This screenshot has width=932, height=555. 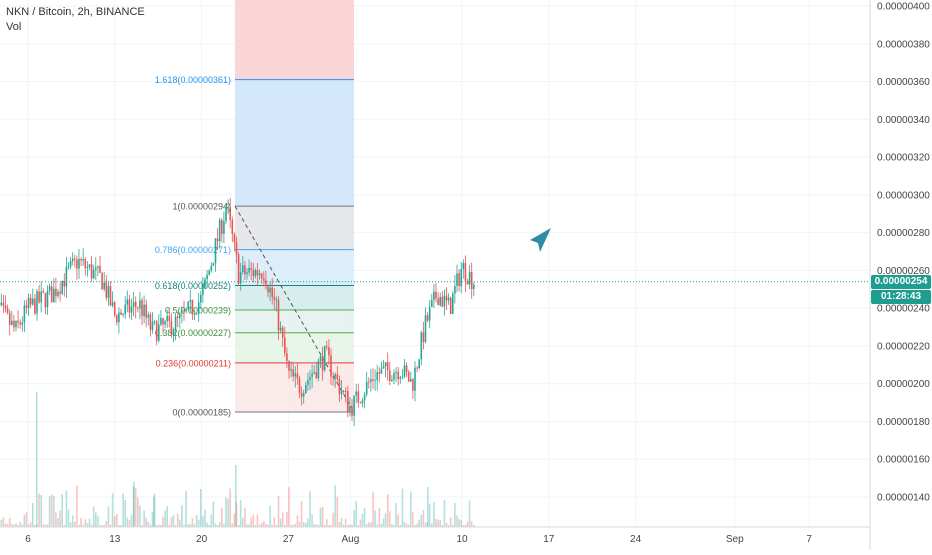 I want to click on time-axis: 6 13 20 27 Aug 10 17 24 Sep 7, so click(x=435, y=535).